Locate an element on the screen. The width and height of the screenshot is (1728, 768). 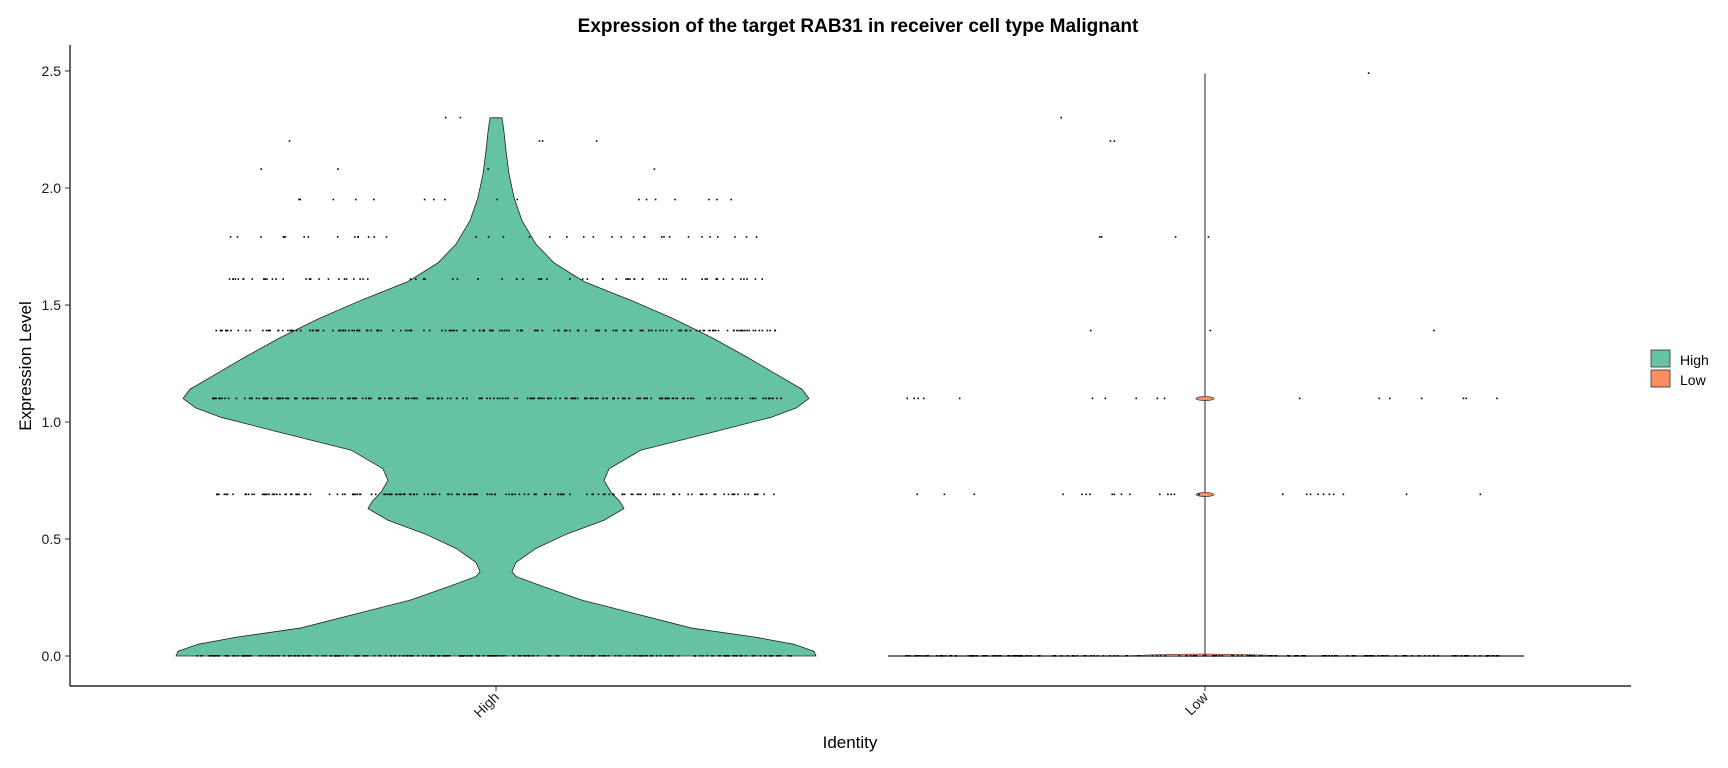
y-tick-label: 1.5 is located at coordinates (52, 305).